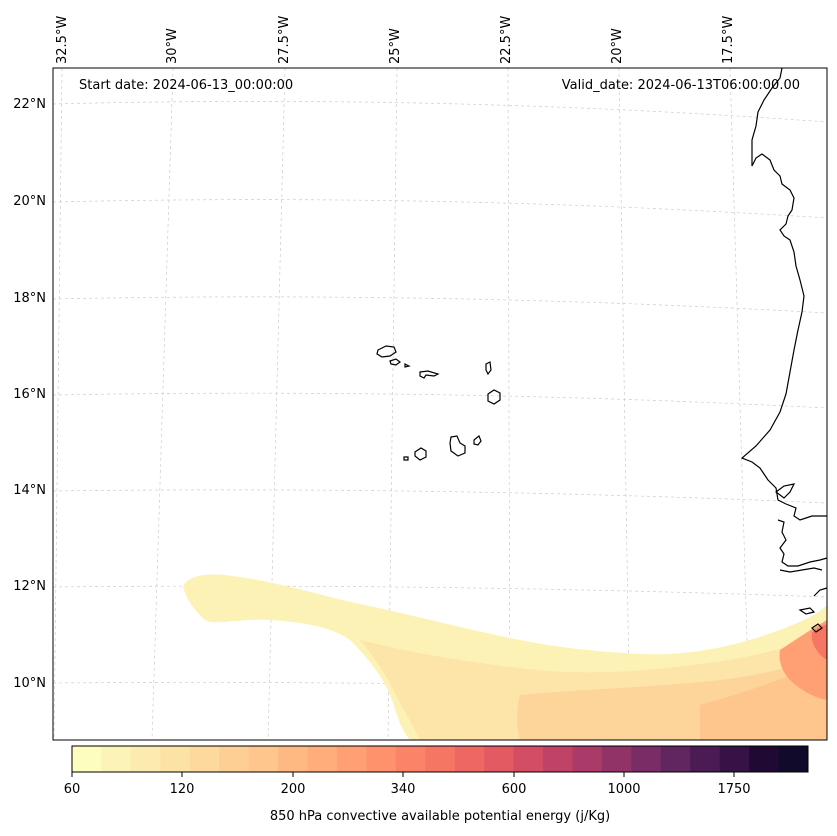 The width and height of the screenshot is (837, 836). Describe the element at coordinates (386, 351) in the screenshot. I see `island-santo-antao` at that location.